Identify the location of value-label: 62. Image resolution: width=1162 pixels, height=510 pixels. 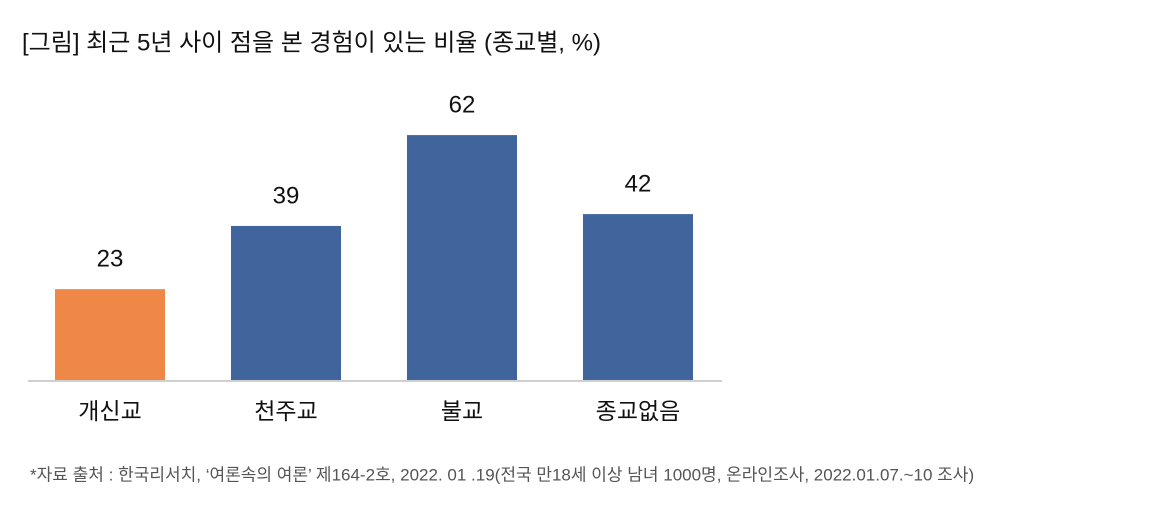
(462, 104).